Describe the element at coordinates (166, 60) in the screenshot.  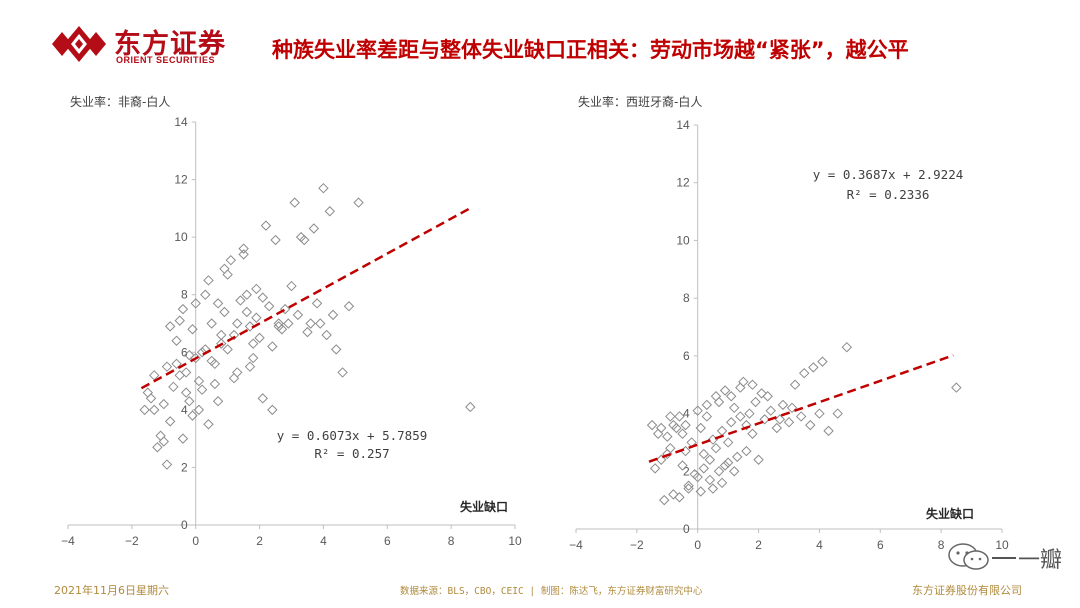
I see `logo-english-name: ORIENT SECURITIES` at that location.